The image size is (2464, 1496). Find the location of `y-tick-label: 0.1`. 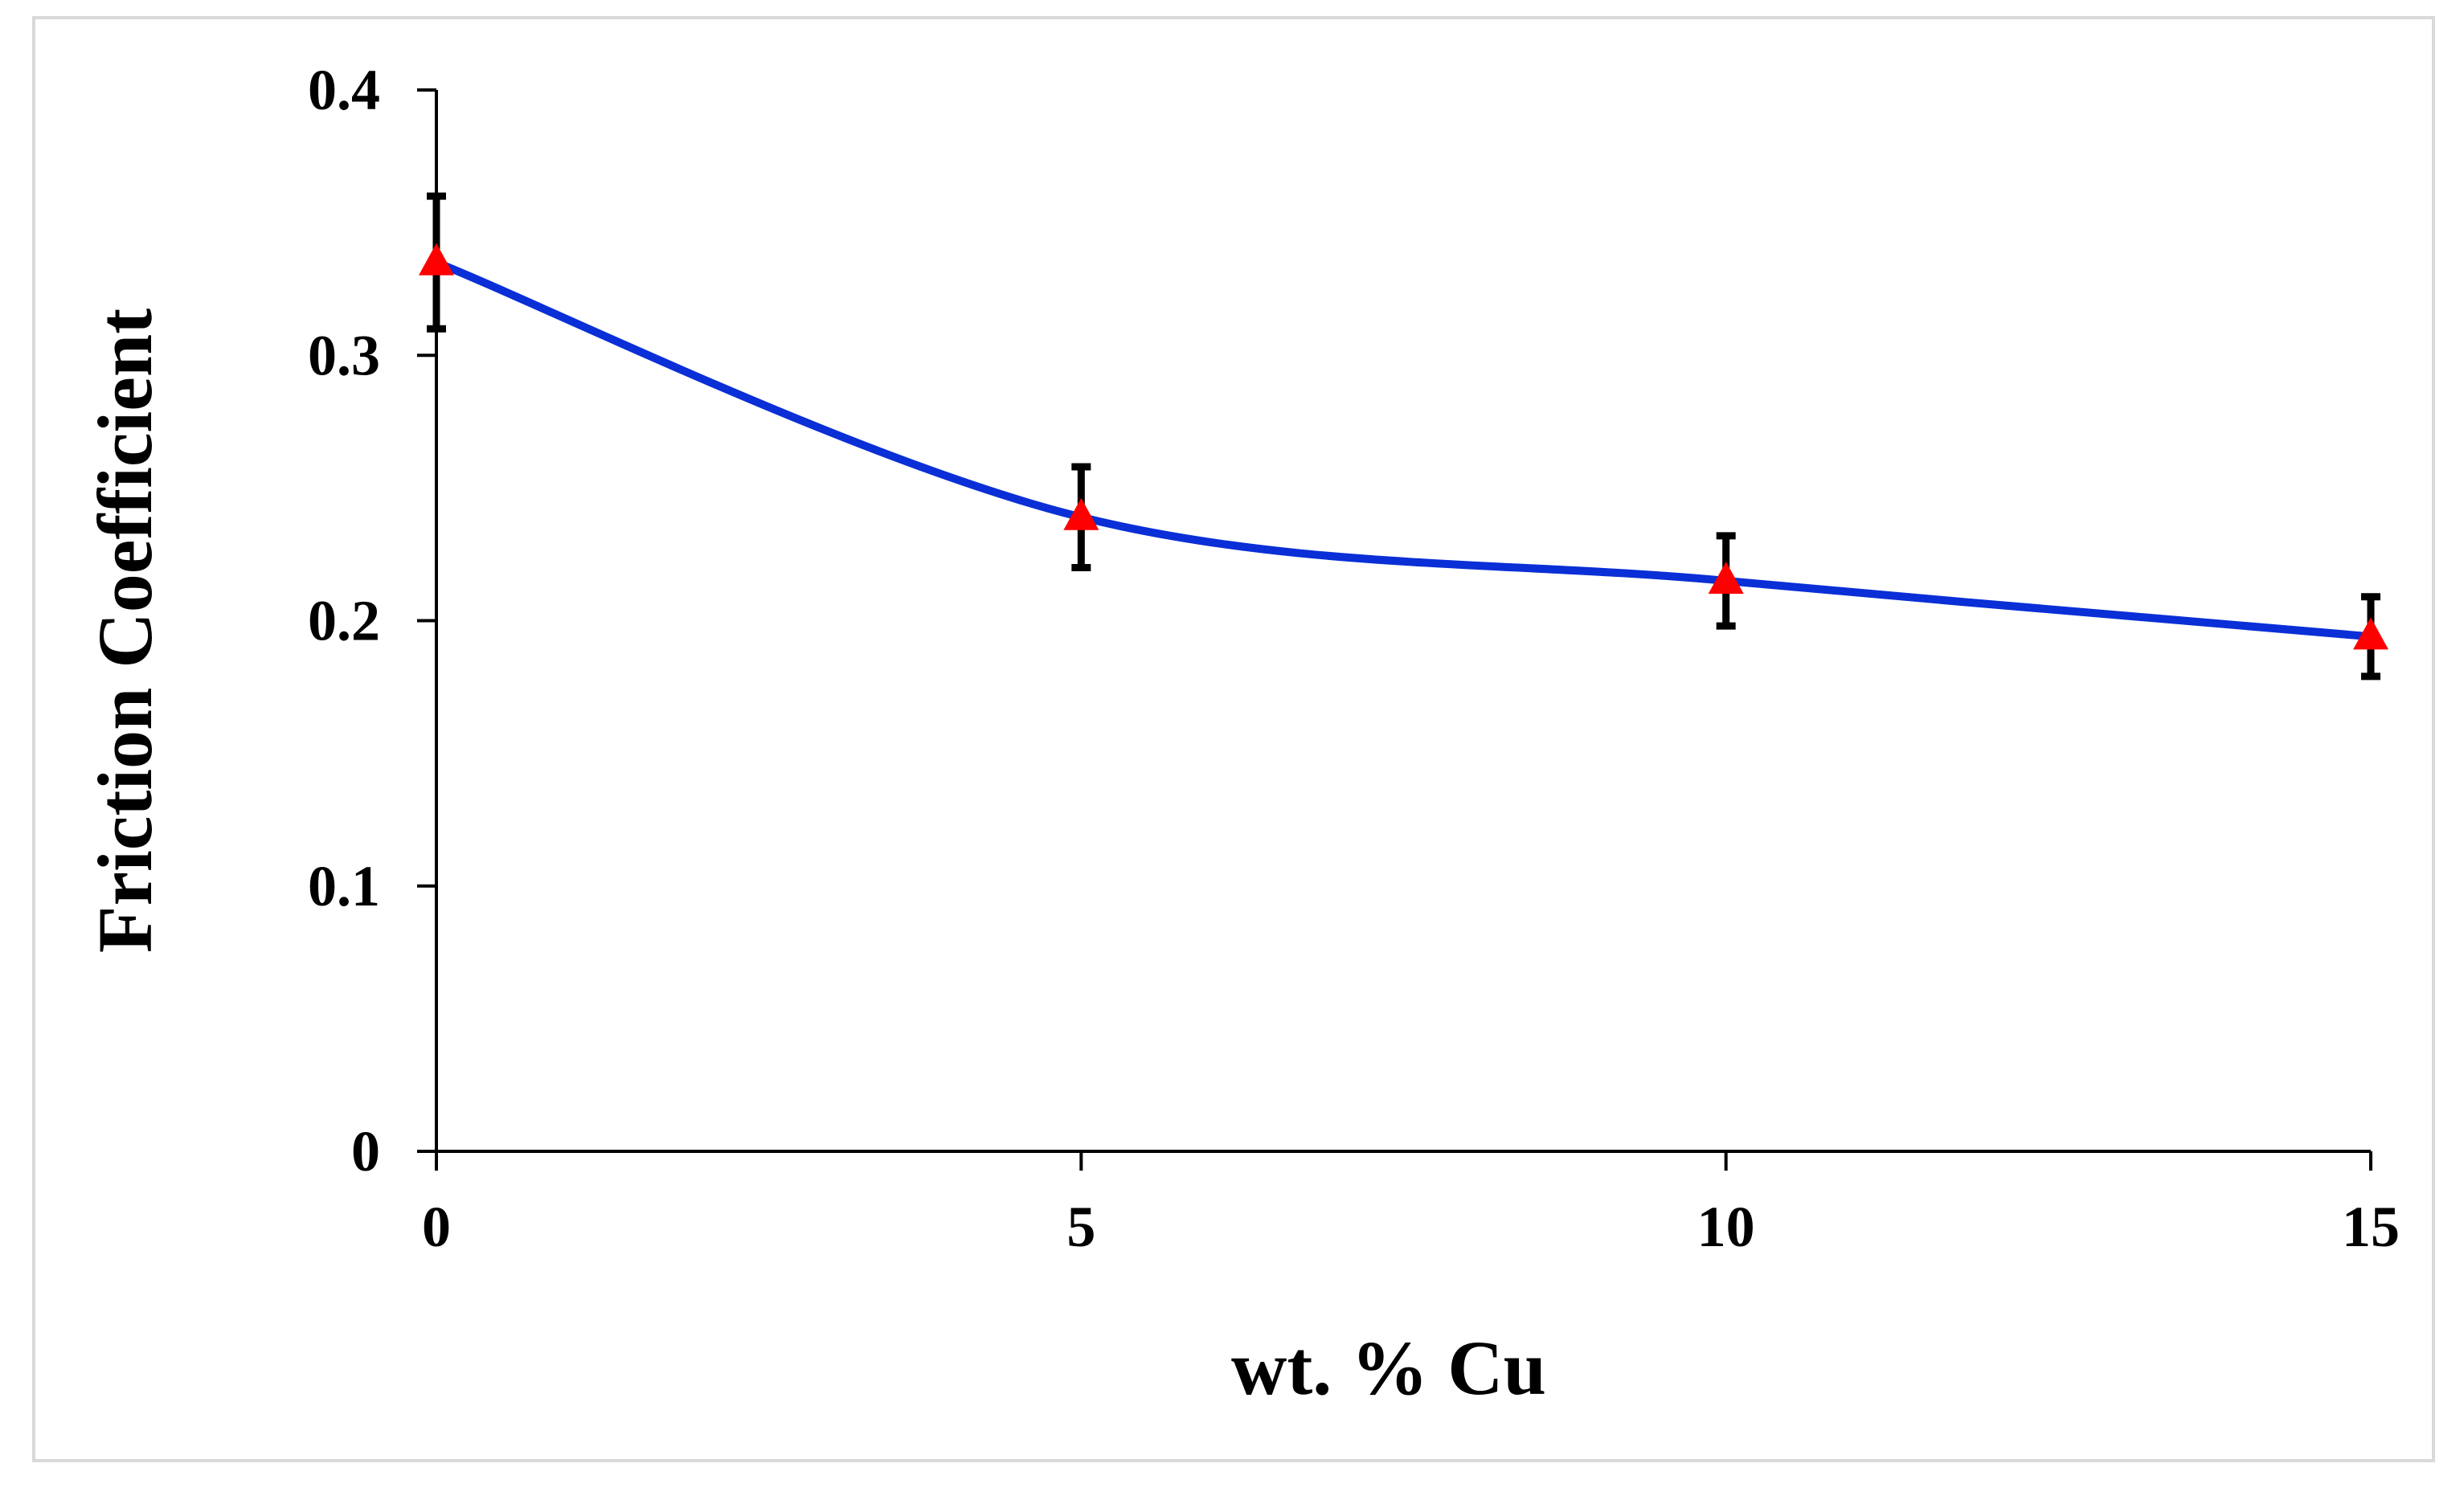

y-tick-label: 0.1 is located at coordinates (344, 886).